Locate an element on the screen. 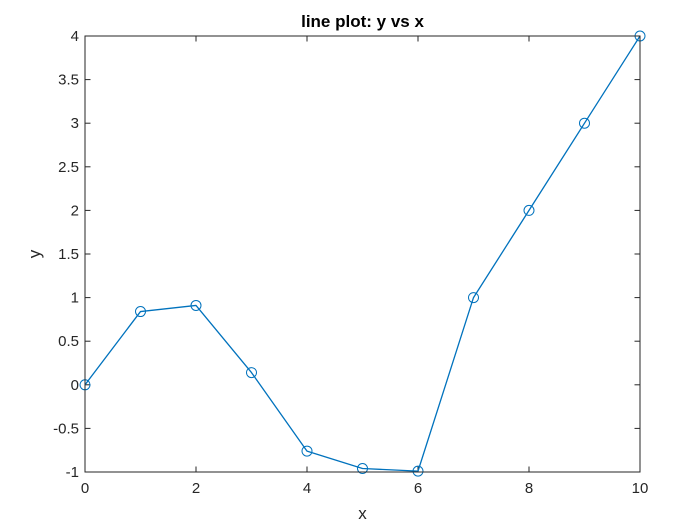  y-axis-label: y is located at coordinates (34, 253).